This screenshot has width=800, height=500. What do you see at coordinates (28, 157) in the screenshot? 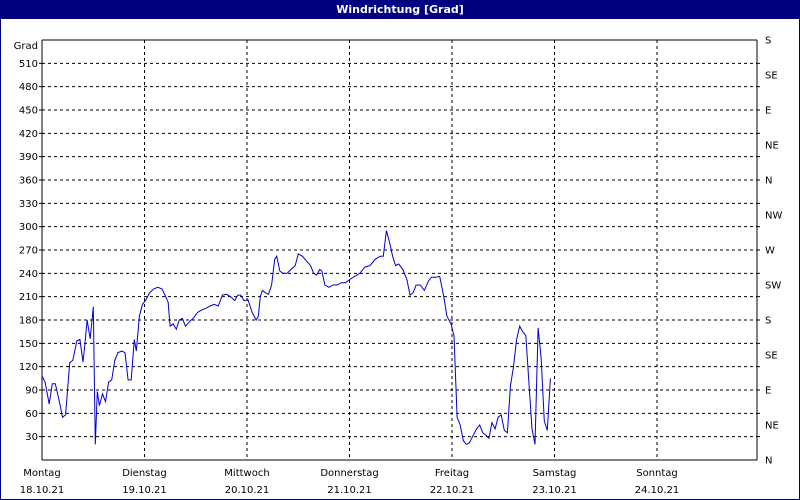
I see `y-tick-label: 390` at bounding box center [28, 157].